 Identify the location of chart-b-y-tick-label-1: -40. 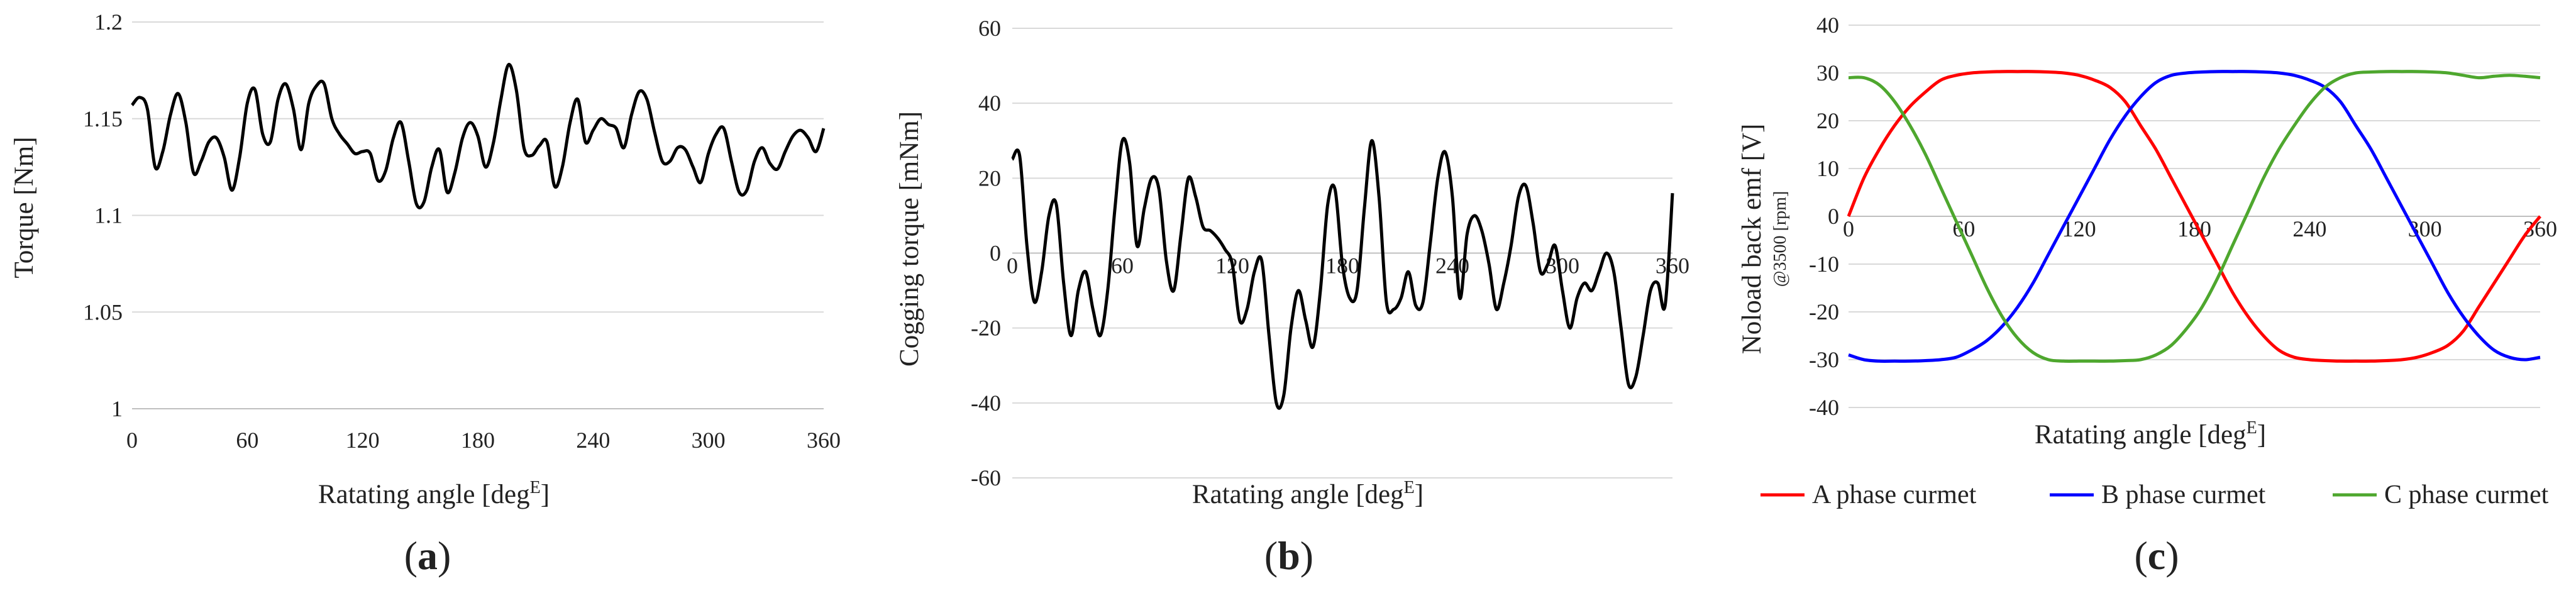
(986, 403).